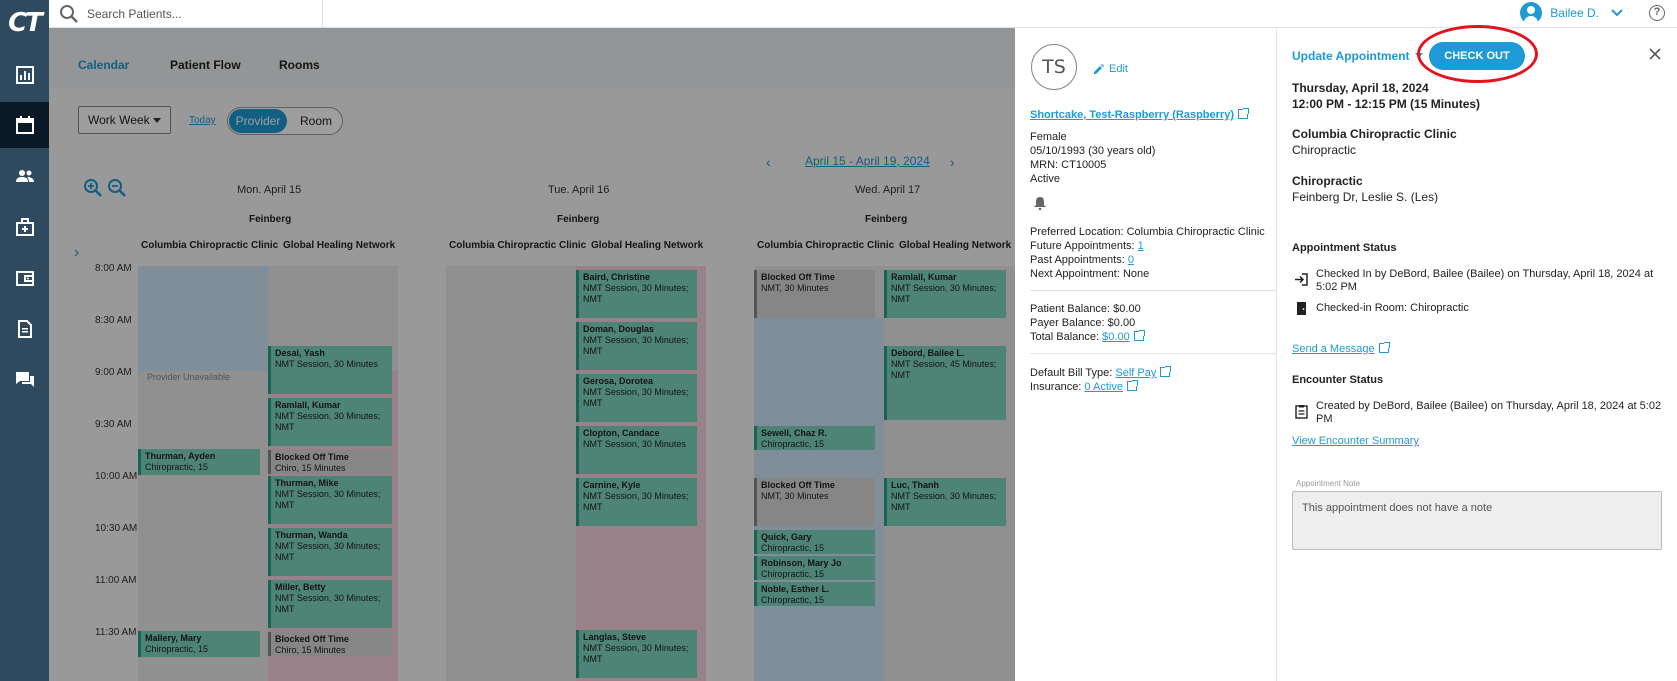 This screenshot has height=681, width=1677. I want to click on date-range: April 15 - April 19, 2024, so click(867, 161).